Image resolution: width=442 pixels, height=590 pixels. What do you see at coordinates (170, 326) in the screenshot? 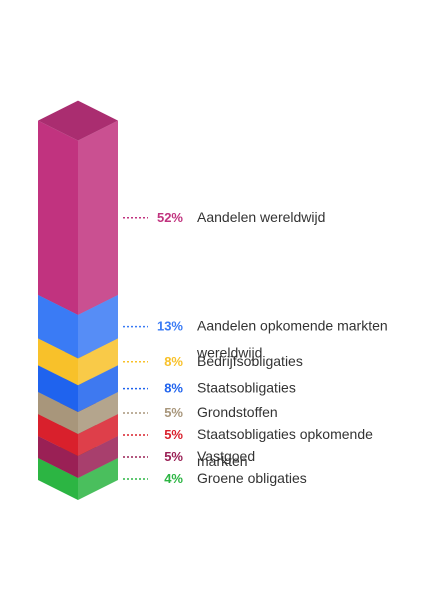
I see `value-label: 13%` at bounding box center [170, 326].